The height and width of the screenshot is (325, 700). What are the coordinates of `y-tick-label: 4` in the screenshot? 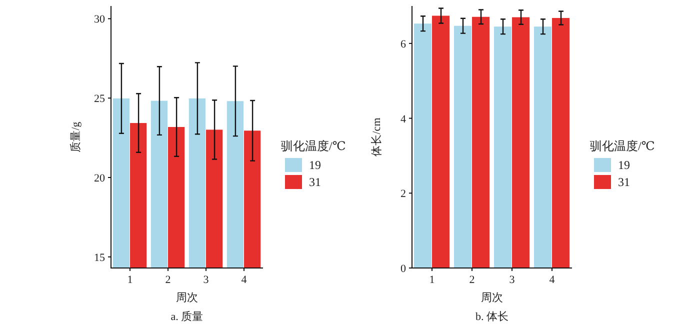 It's located at (403, 119).